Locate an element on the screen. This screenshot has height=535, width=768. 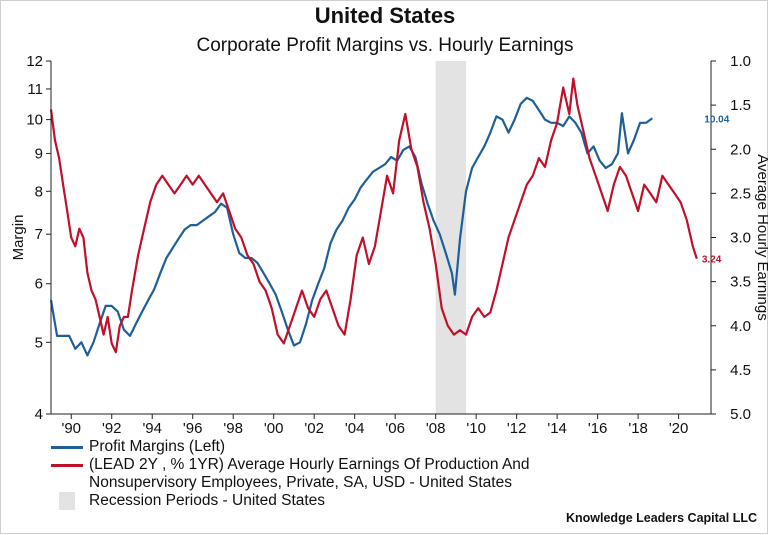
x-tick-label: '14 is located at coordinates (557, 428).